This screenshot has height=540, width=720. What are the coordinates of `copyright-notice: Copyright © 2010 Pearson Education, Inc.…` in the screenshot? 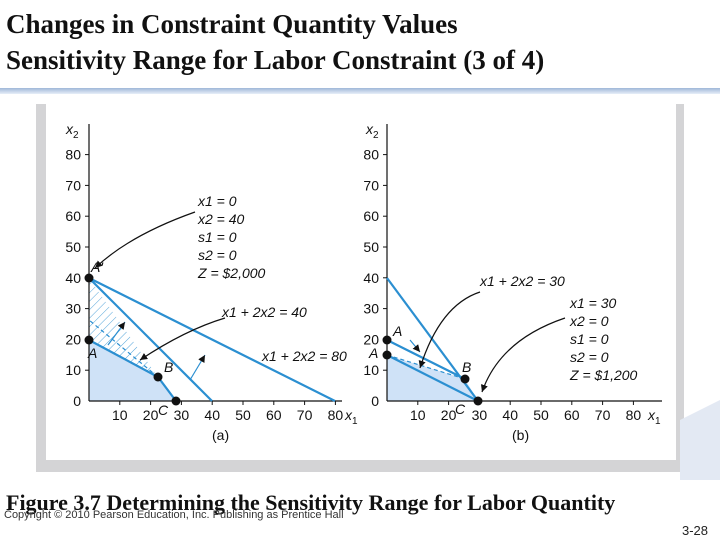 It's located at (174, 515).